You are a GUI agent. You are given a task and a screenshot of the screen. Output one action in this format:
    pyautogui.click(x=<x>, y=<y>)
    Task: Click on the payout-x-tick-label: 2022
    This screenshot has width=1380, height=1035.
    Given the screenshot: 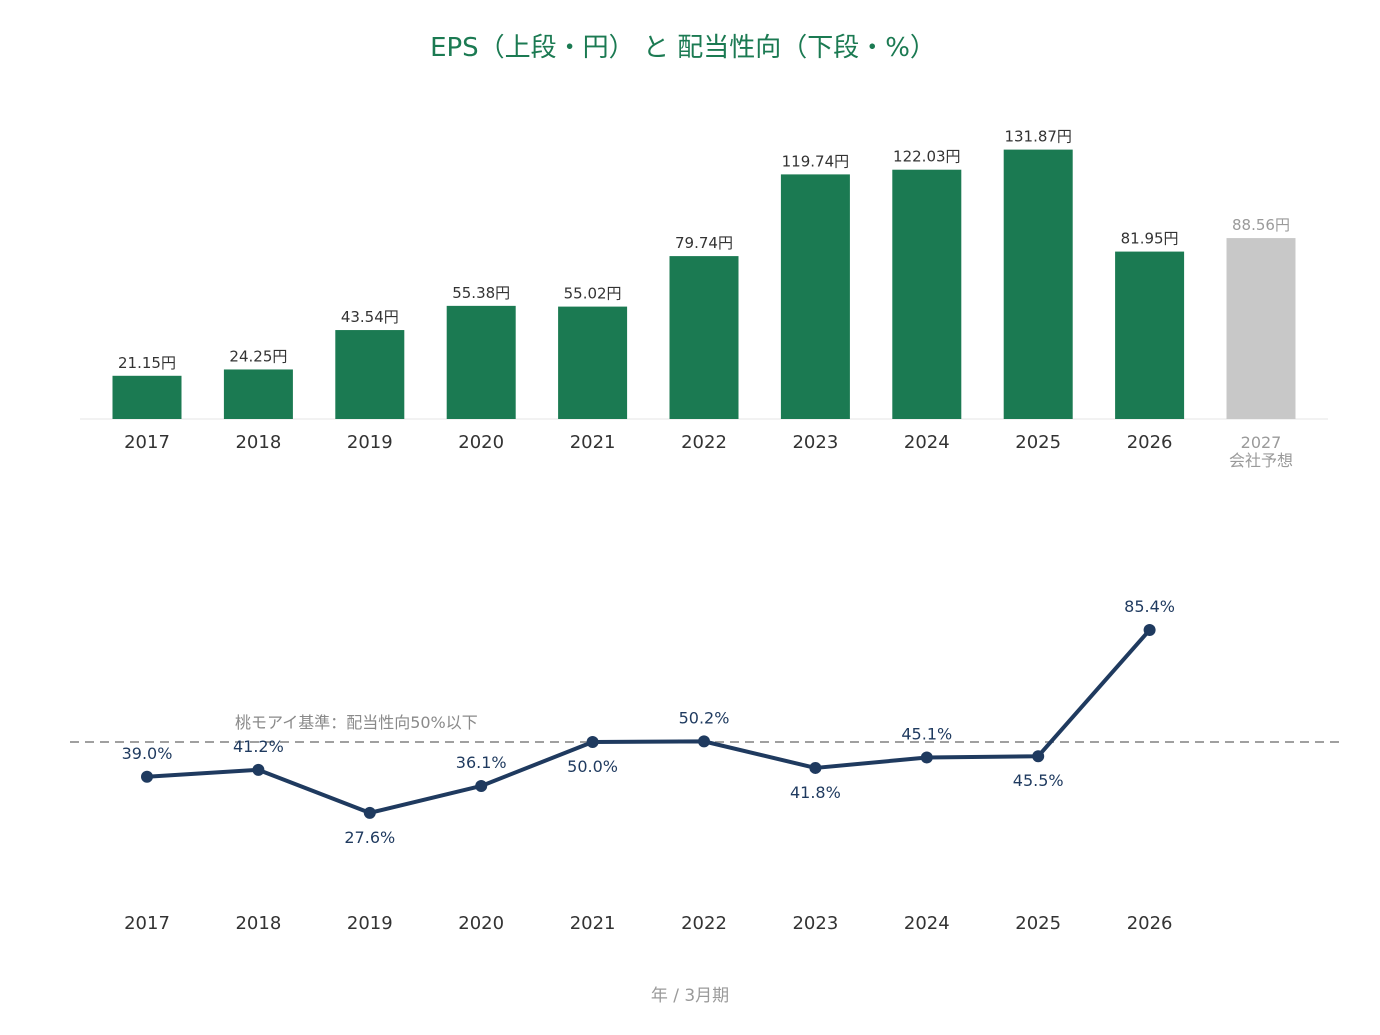 What is the action you would take?
    pyautogui.click(x=704, y=923)
    